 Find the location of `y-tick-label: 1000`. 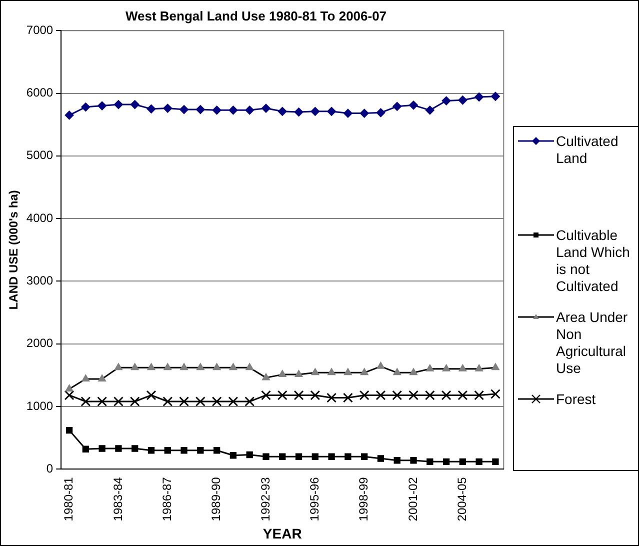

y-tick-label: 1000 is located at coordinates (40, 405).